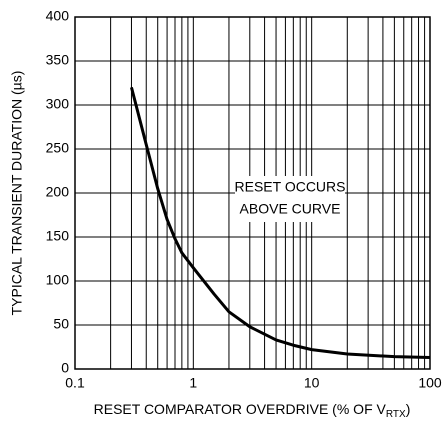 Image resolution: width=446 pixels, height=428 pixels. Describe the element at coordinates (58, 192) in the screenshot. I see `y-tick-label: 200` at that location.